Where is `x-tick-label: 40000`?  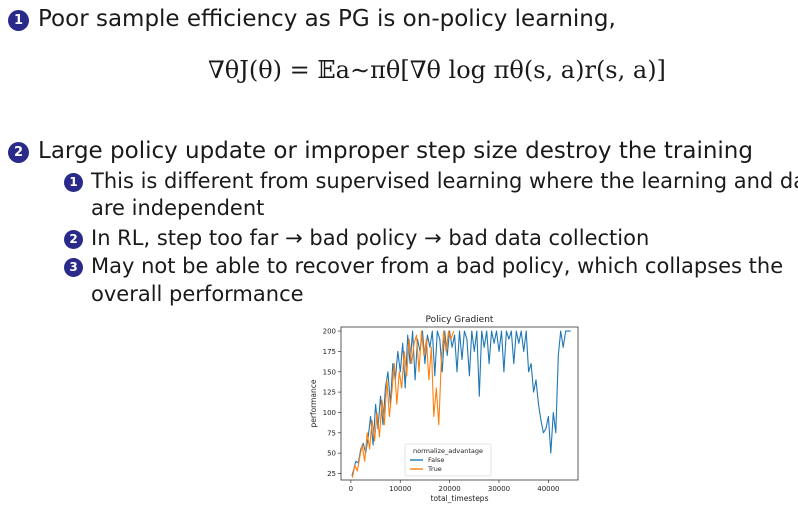
x-tick-label: 40000 is located at coordinates (548, 489).